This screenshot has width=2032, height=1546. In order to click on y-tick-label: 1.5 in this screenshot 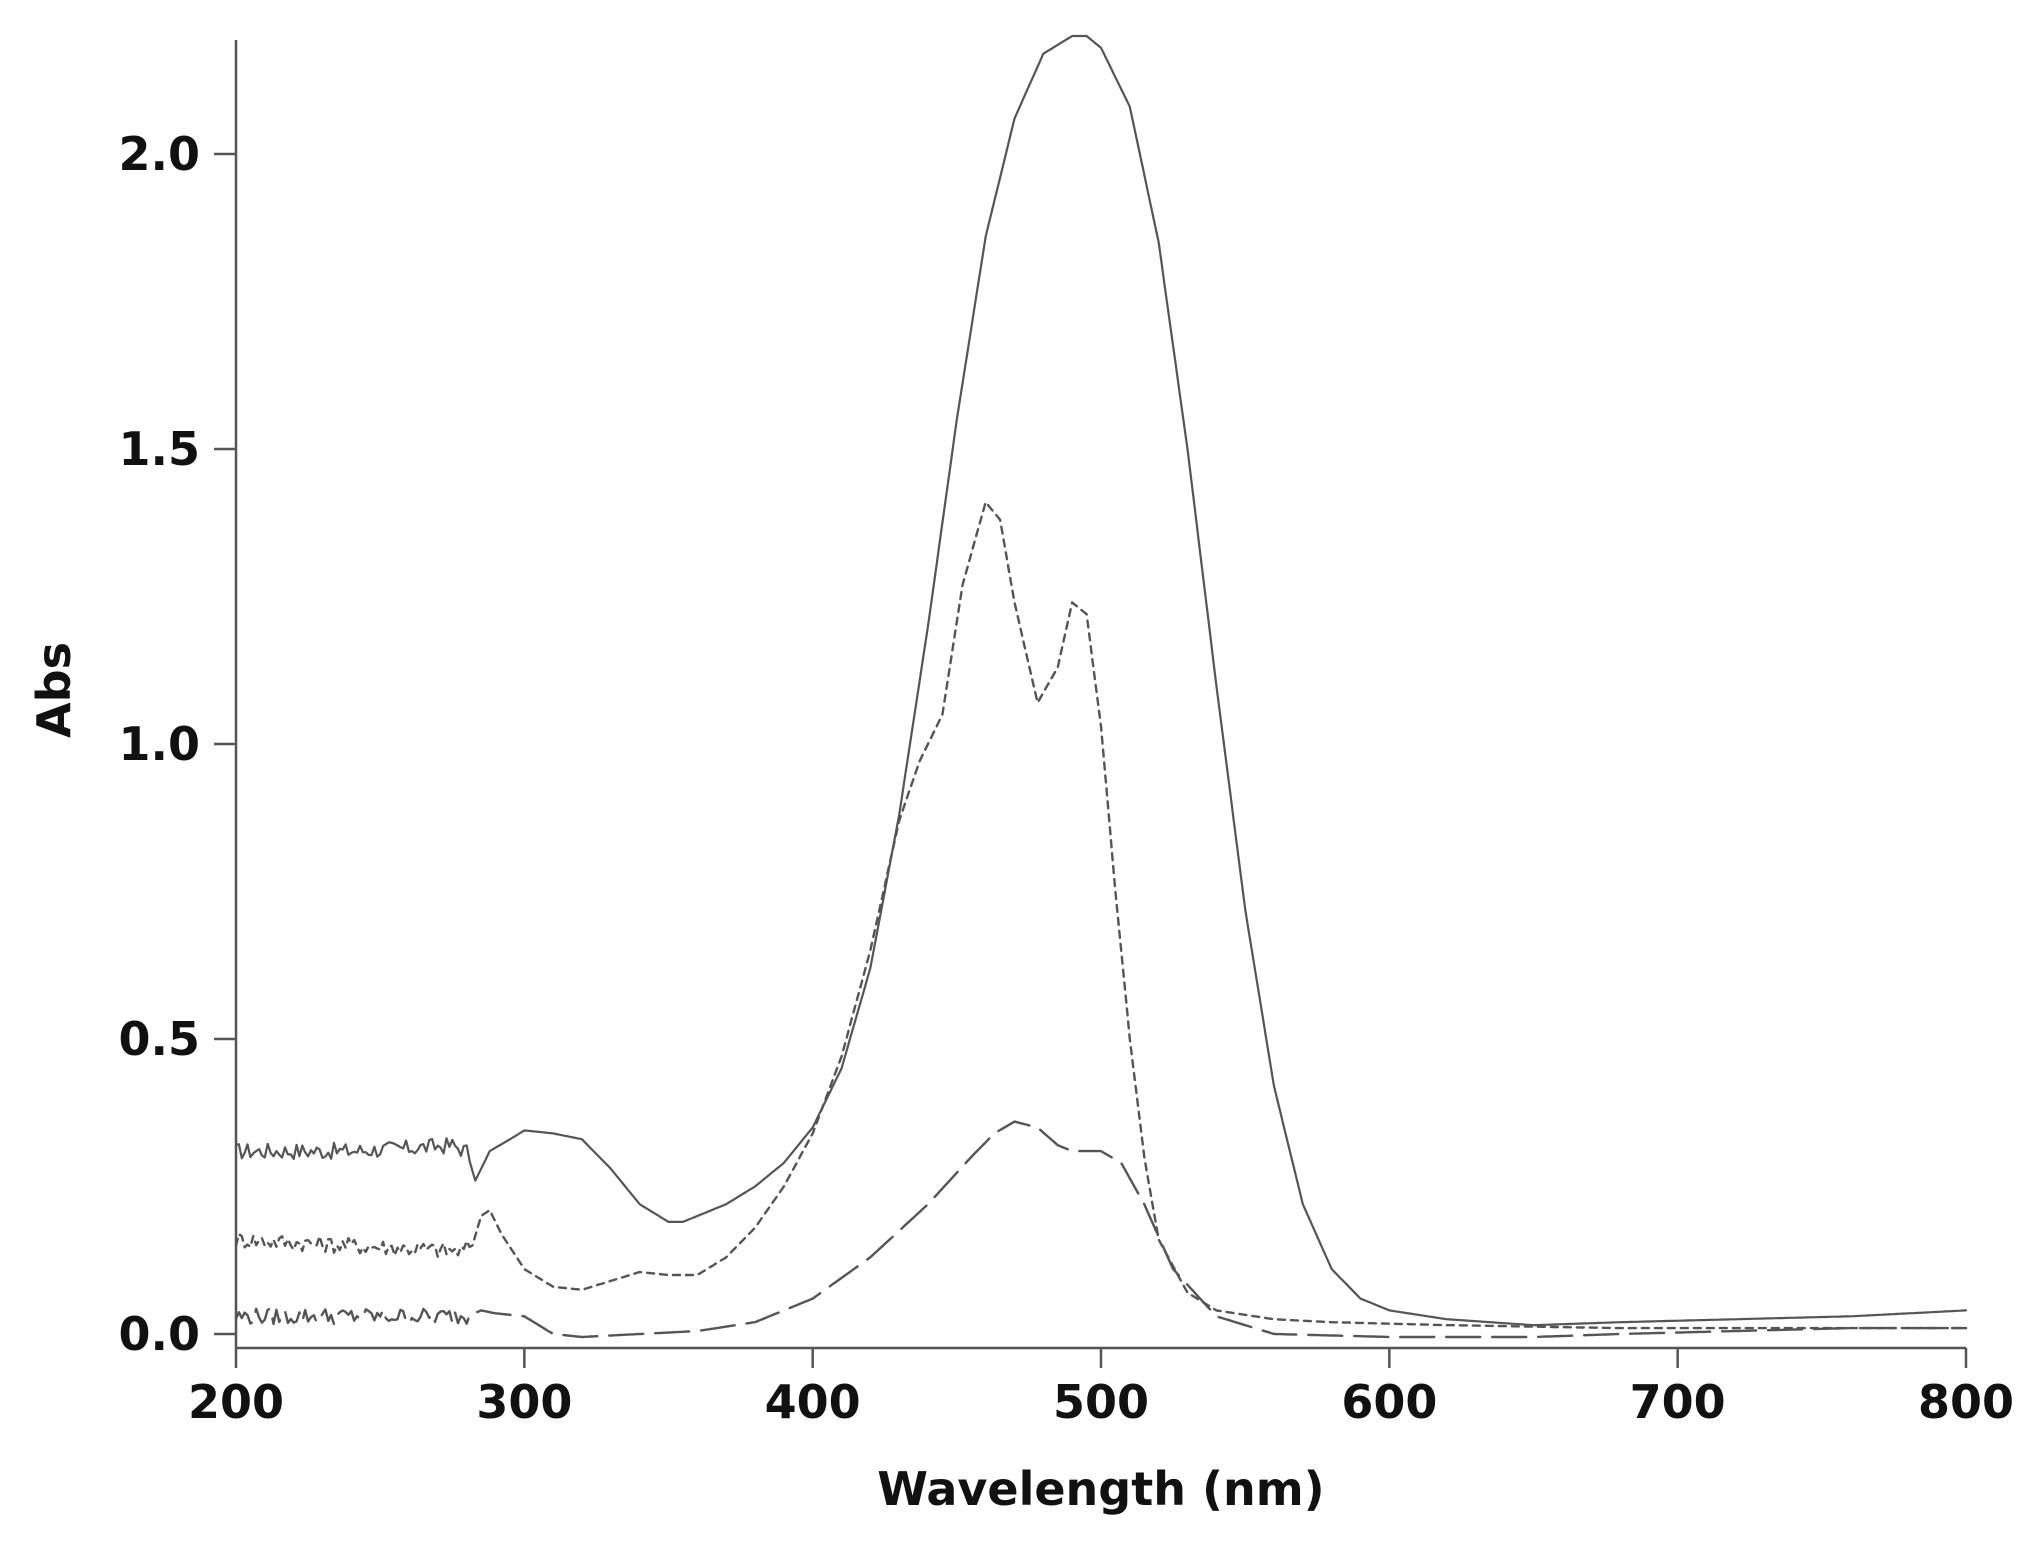, I will do `click(160, 449)`.